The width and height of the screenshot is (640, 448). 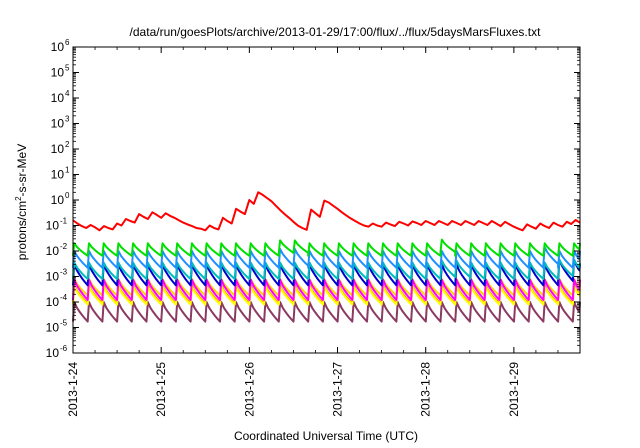 I want to click on x-tick-label: 2013-1-27, so click(x=338, y=389).